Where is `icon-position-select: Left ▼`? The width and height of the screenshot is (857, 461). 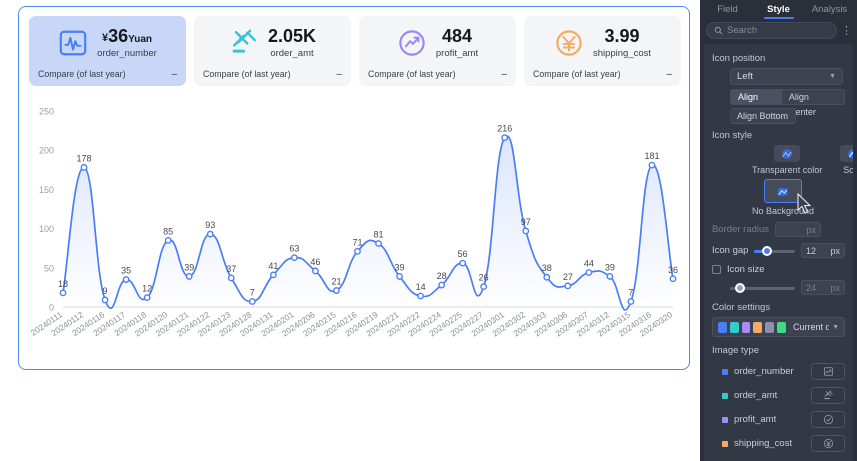
icon-position-select: Left ▼ is located at coordinates (786, 76).